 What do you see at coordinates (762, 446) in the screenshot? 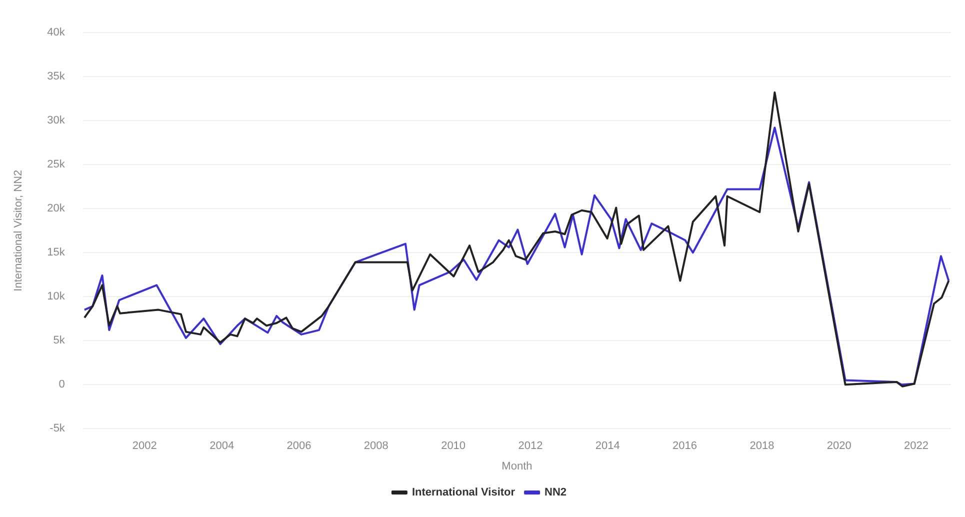
I see `x-tick-label: 2018` at bounding box center [762, 446].